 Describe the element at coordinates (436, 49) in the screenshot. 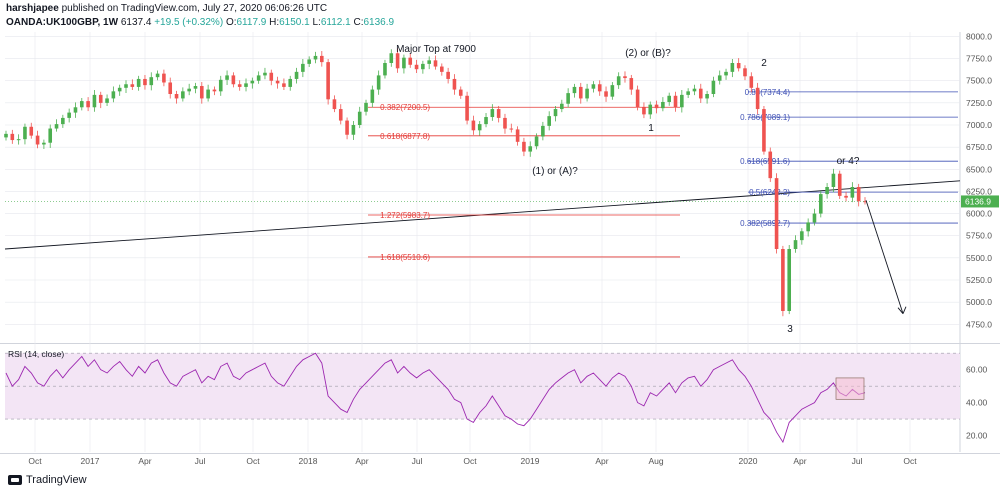

I see `wave-annotation: Major Top at 7900` at that location.